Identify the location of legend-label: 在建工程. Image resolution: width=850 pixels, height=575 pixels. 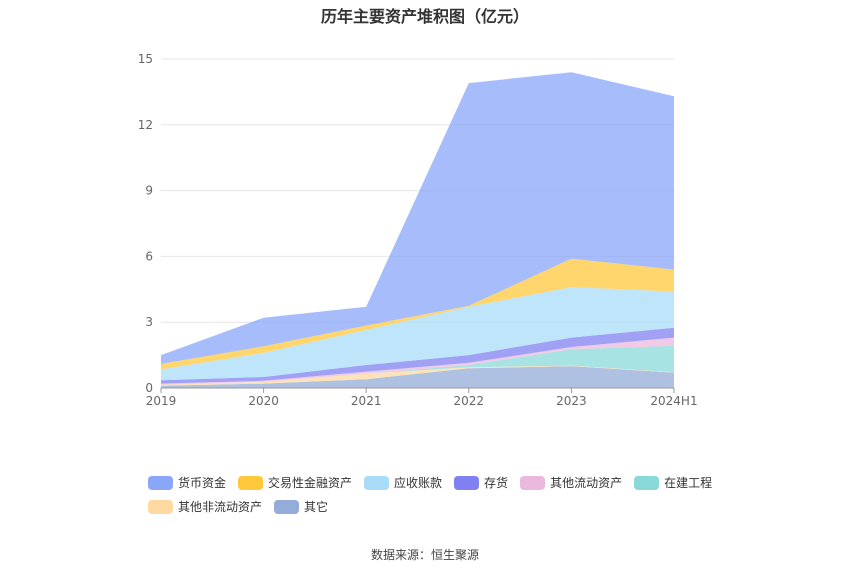
(688, 483).